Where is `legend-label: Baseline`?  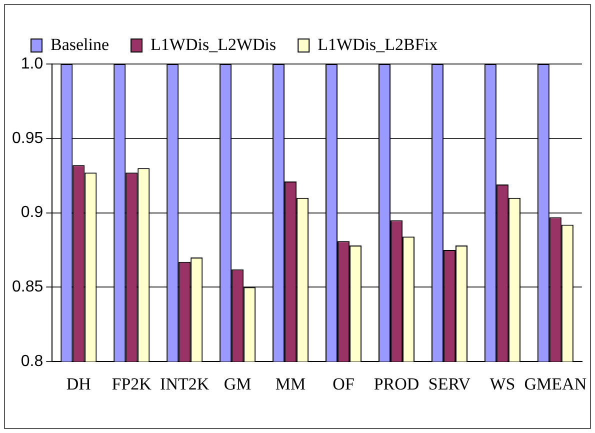
legend-label: Baseline is located at coordinates (80, 44).